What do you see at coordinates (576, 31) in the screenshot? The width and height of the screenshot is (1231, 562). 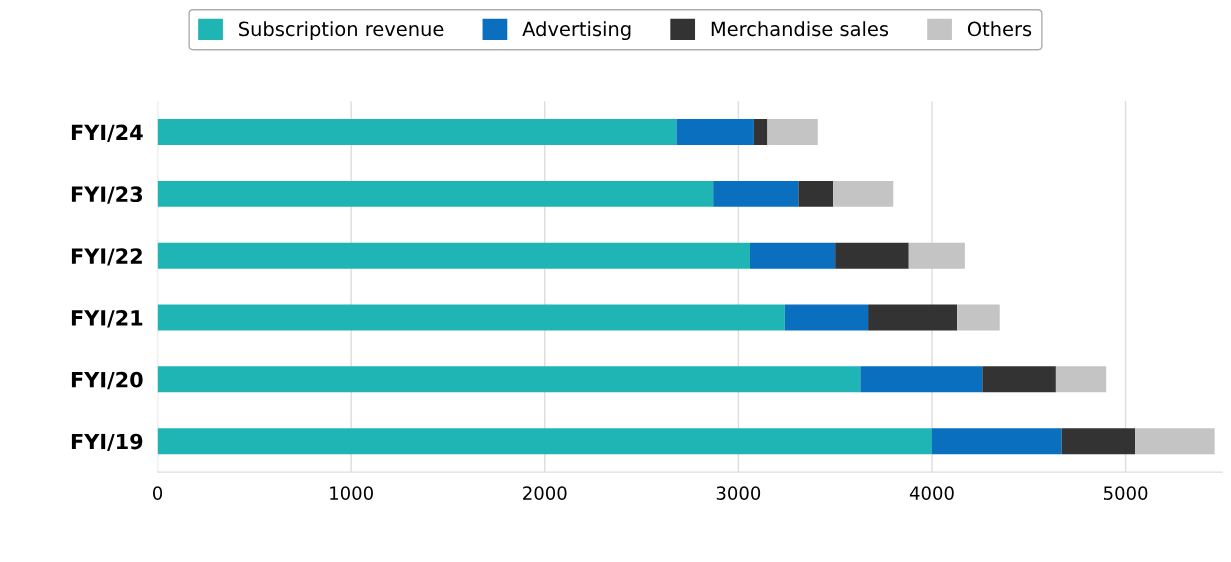 I see `legend-label: Advertising` at bounding box center [576, 31].